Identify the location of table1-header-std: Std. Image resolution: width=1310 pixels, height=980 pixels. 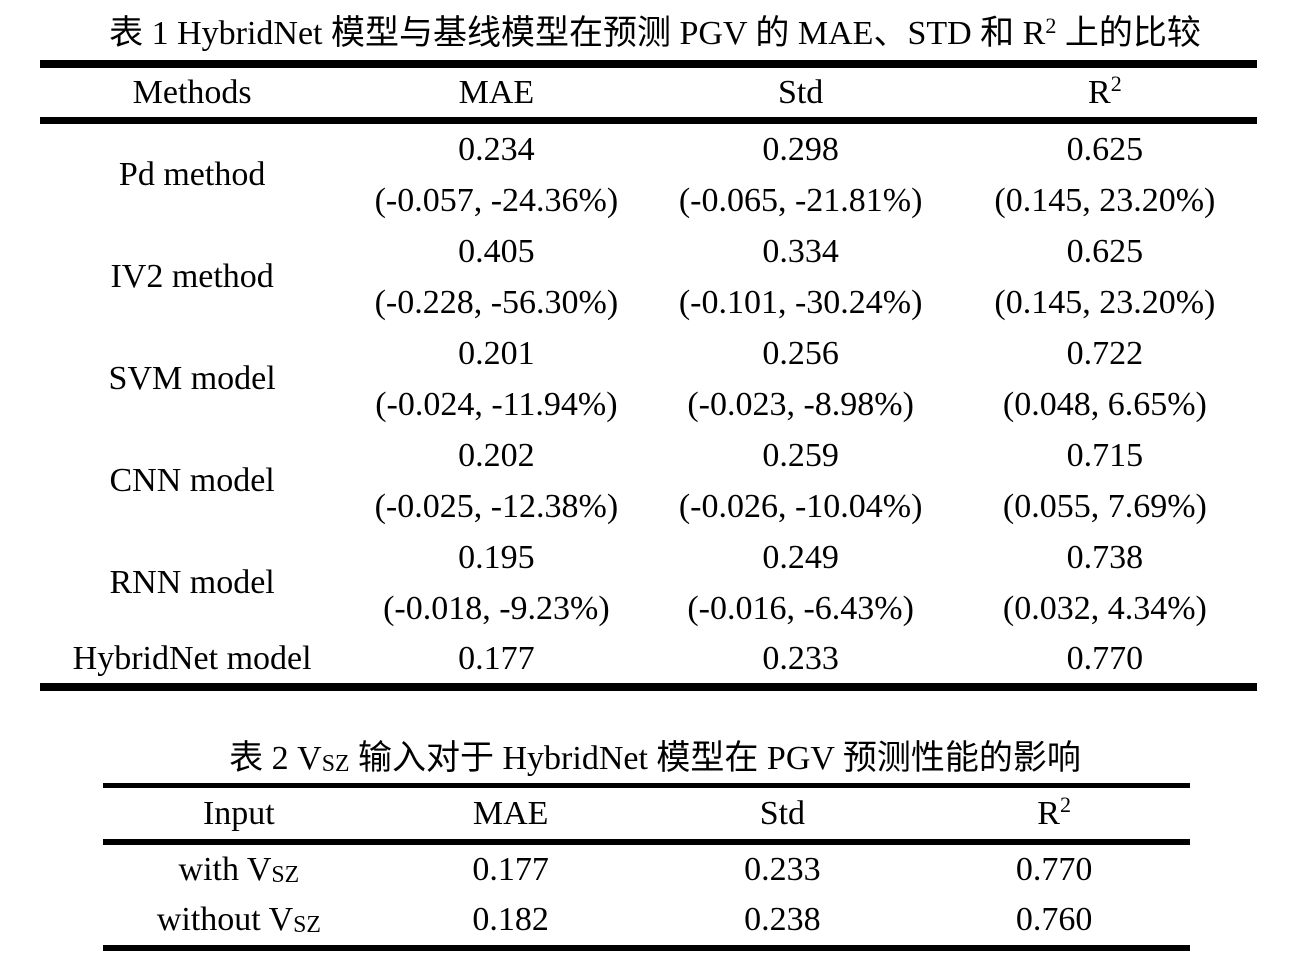
(800, 92).